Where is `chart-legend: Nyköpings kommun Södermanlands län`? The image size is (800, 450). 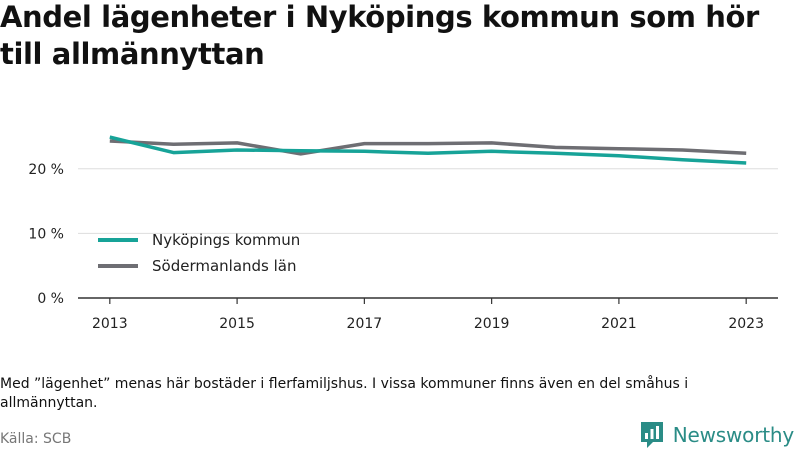
chart-legend: Nyköpings kommun Södermanlands län is located at coordinates (199, 253).